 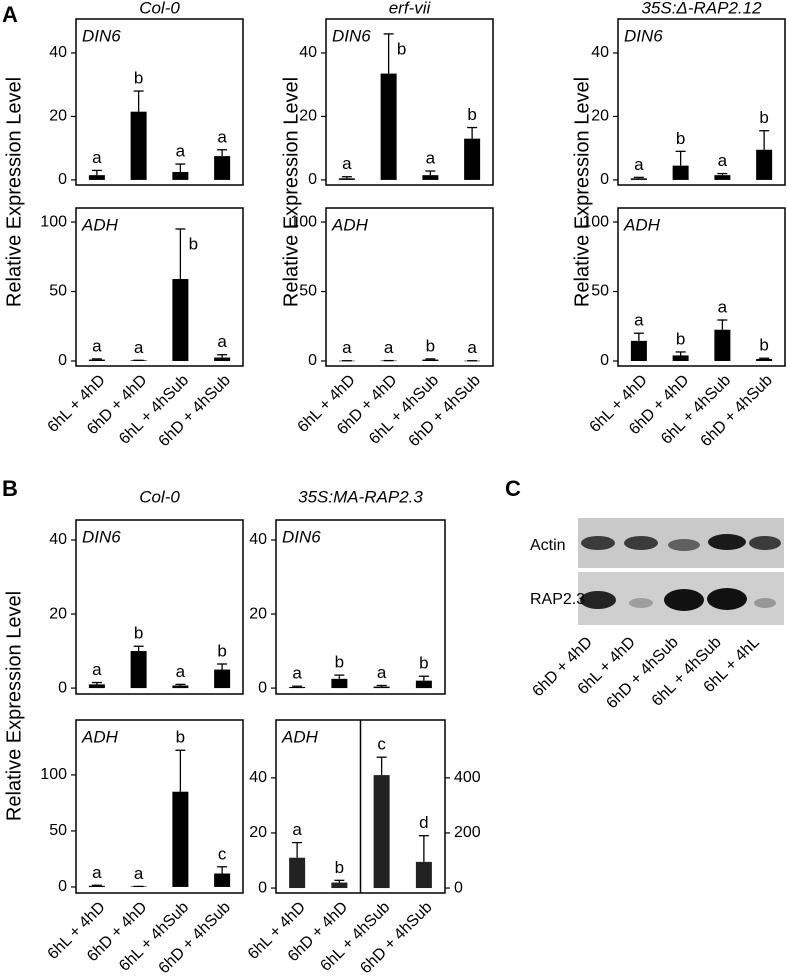 I want to click on column-heading: 35S:Δ-RAP2.12, so click(x=701, y=8).